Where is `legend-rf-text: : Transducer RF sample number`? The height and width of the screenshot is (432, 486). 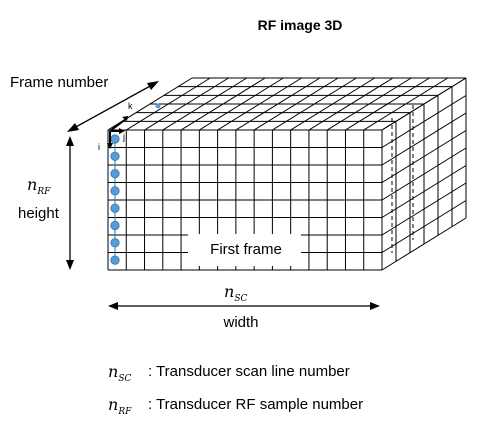 legend-rf-text: : Transducer RF sample number is located at coordinates (255, 404).